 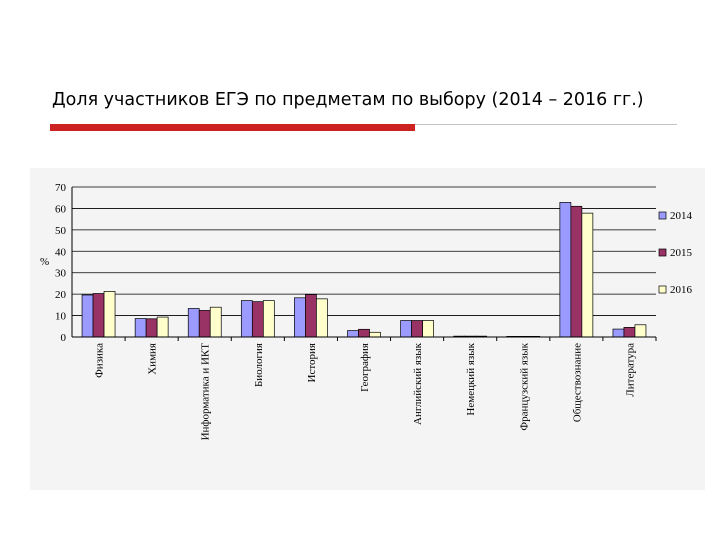 I want to click on x-tick-label: Французский язык, so click(x=524, y=386).